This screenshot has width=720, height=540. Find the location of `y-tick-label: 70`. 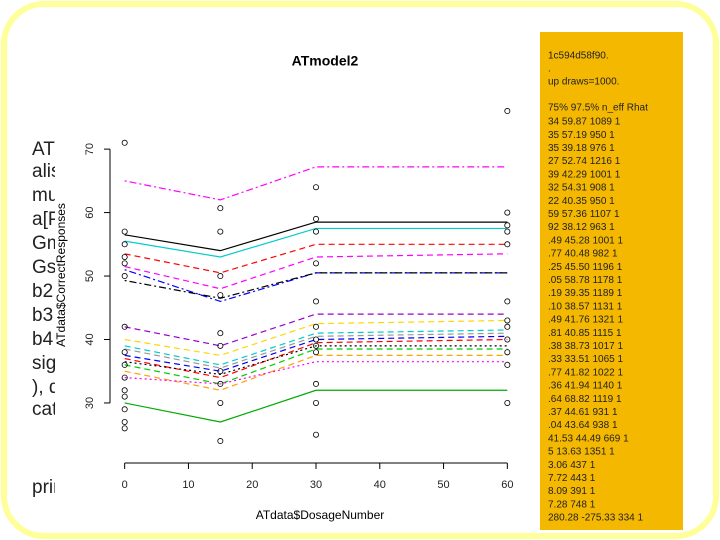

y-tick-label: 70 is located at coordinates (90, 149).